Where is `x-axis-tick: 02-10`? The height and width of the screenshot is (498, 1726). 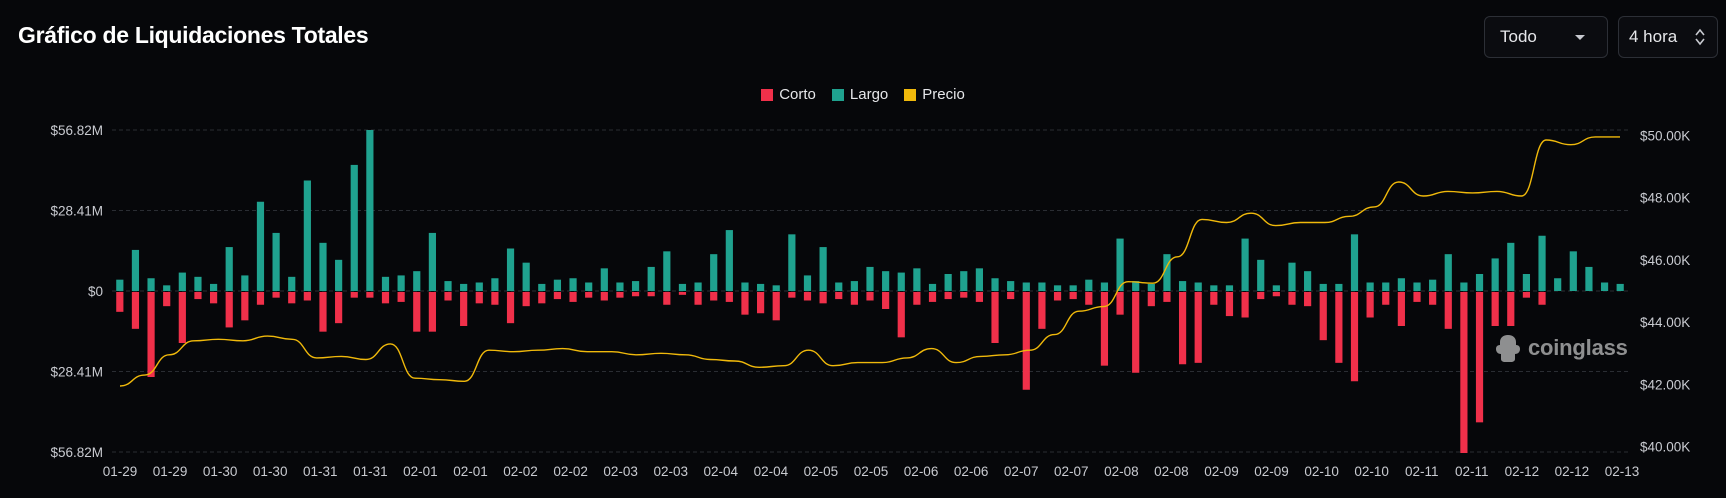
x-axis-tick: 02-10 is located at coordinates (1321, 471).